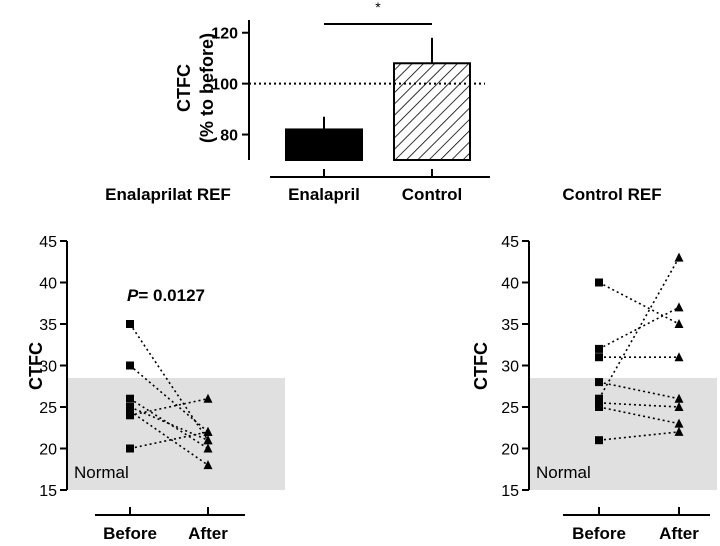 The height and width of the screenshot is (546, 720). I want to click on left-ylabel: CTFC, so click(36, 366).